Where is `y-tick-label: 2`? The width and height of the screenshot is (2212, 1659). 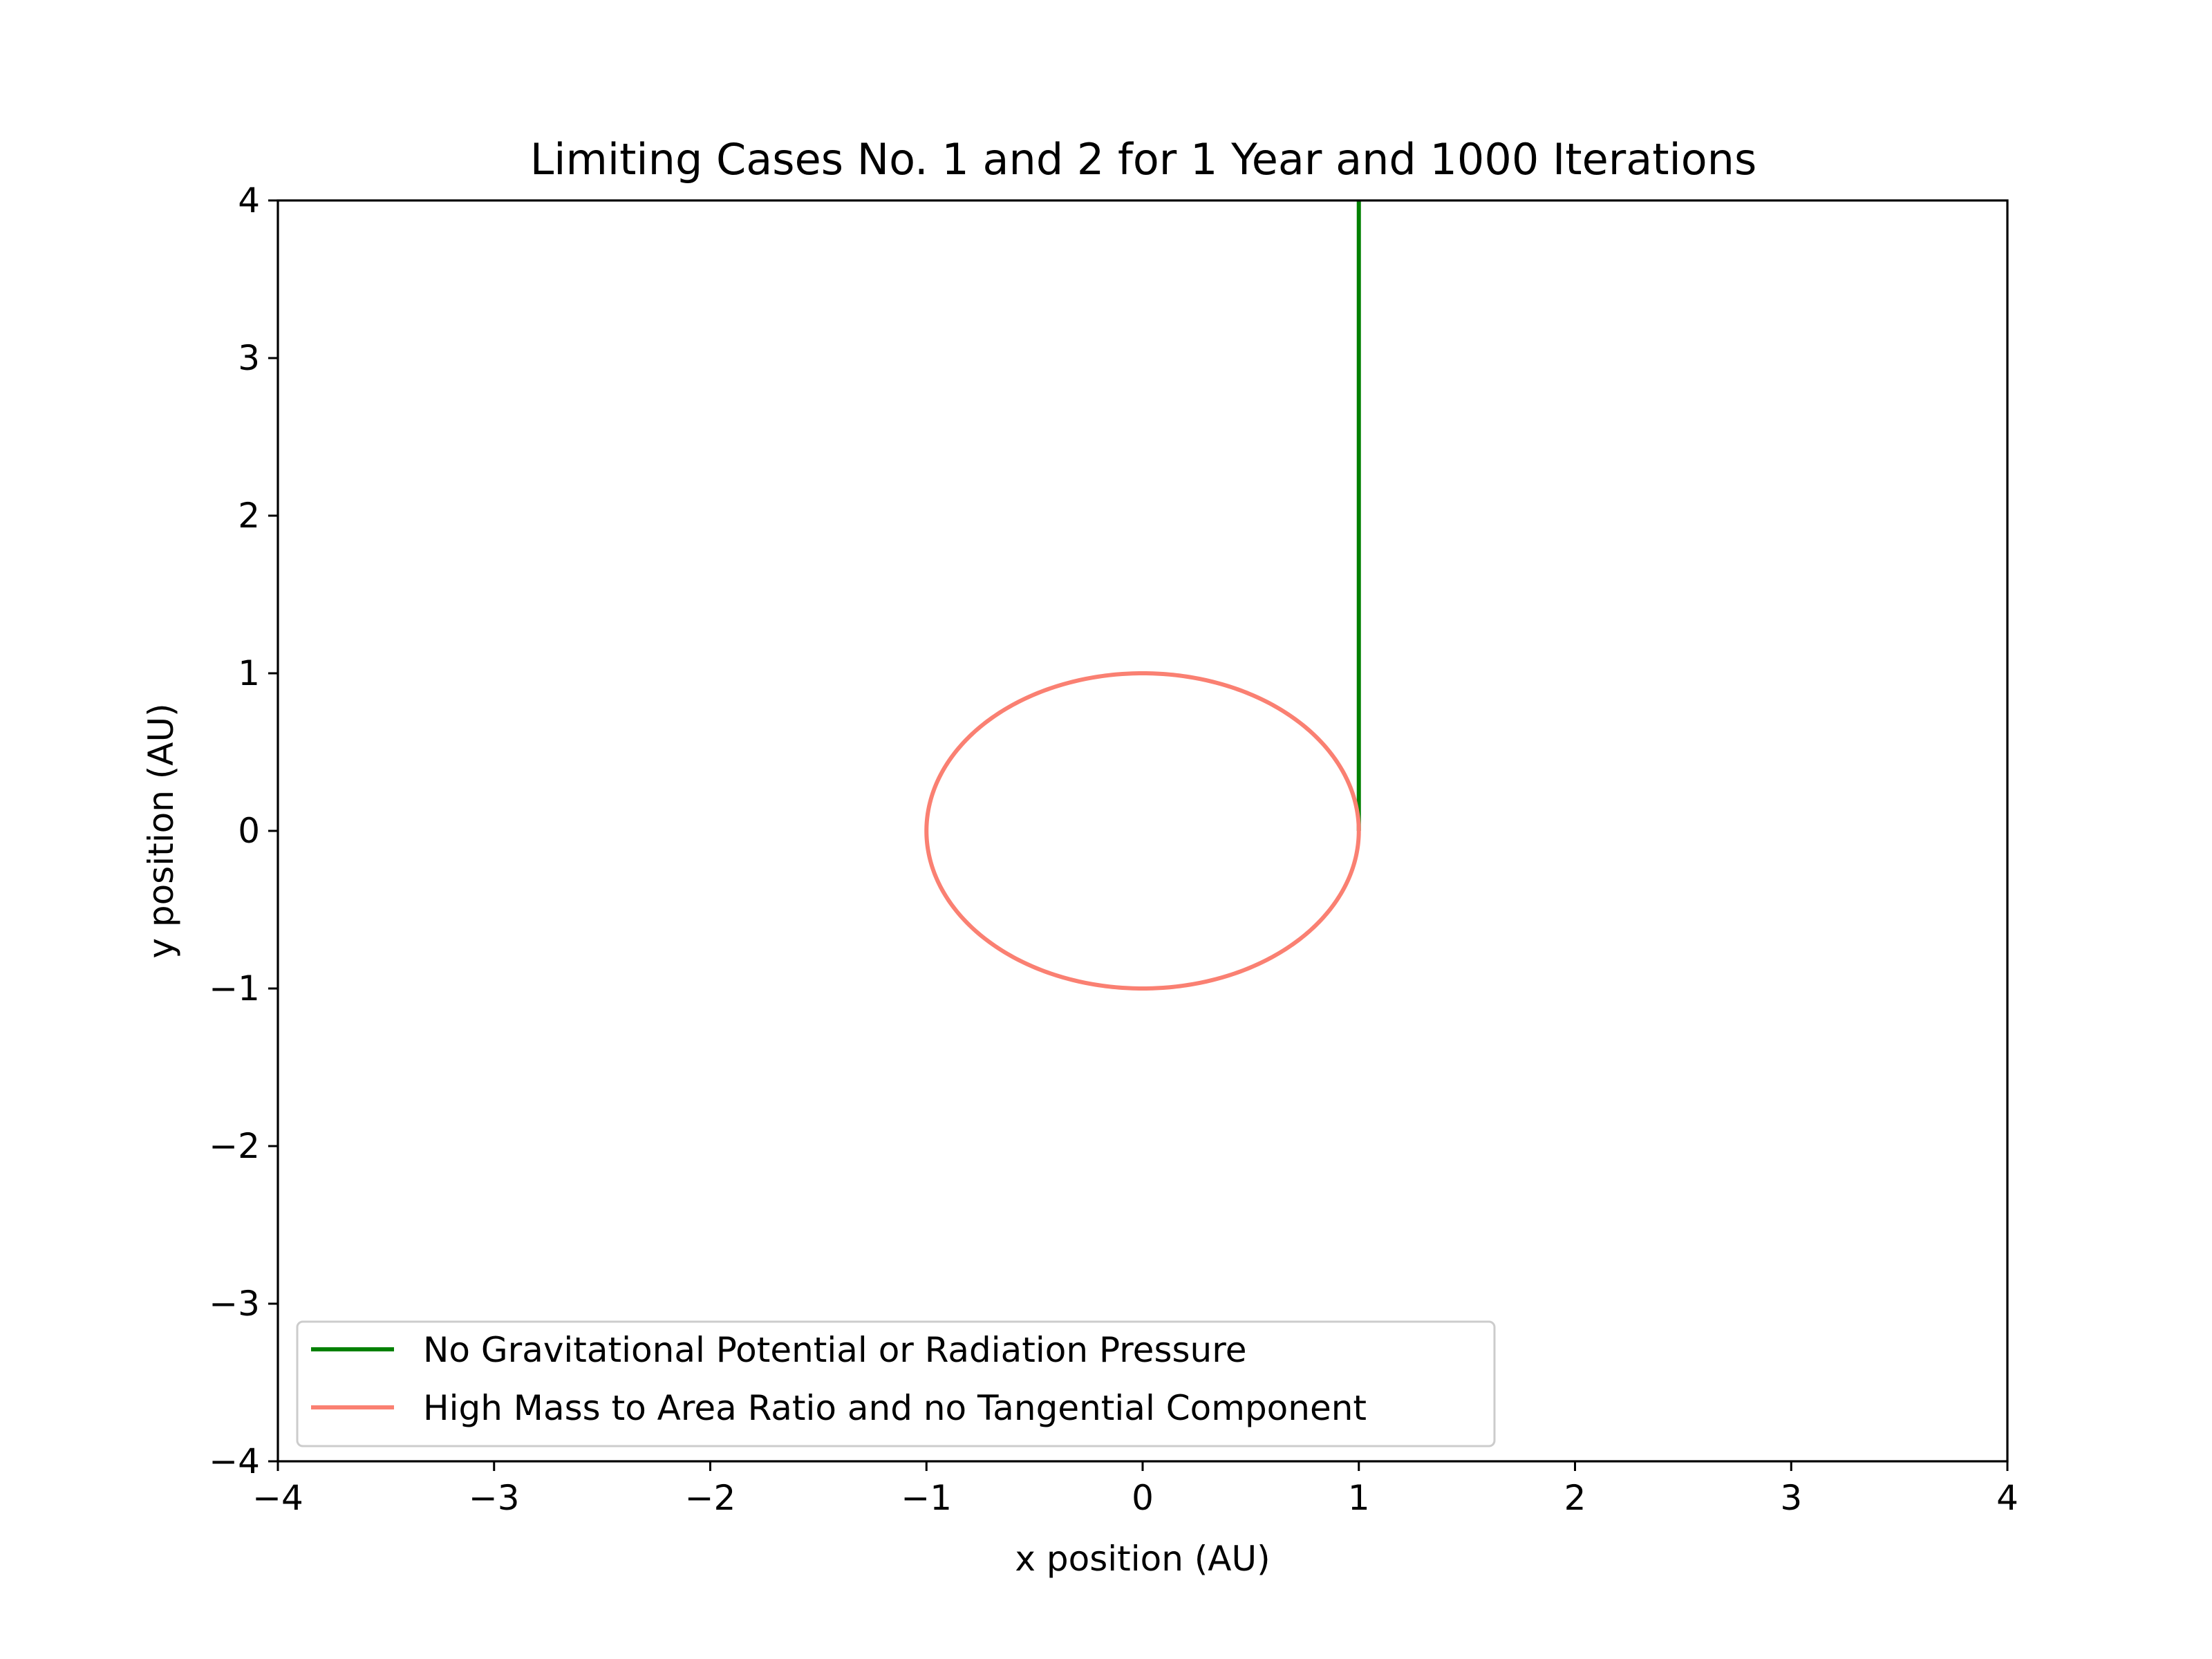
y-tick-label: 2 is located at coordinates (249, 516).